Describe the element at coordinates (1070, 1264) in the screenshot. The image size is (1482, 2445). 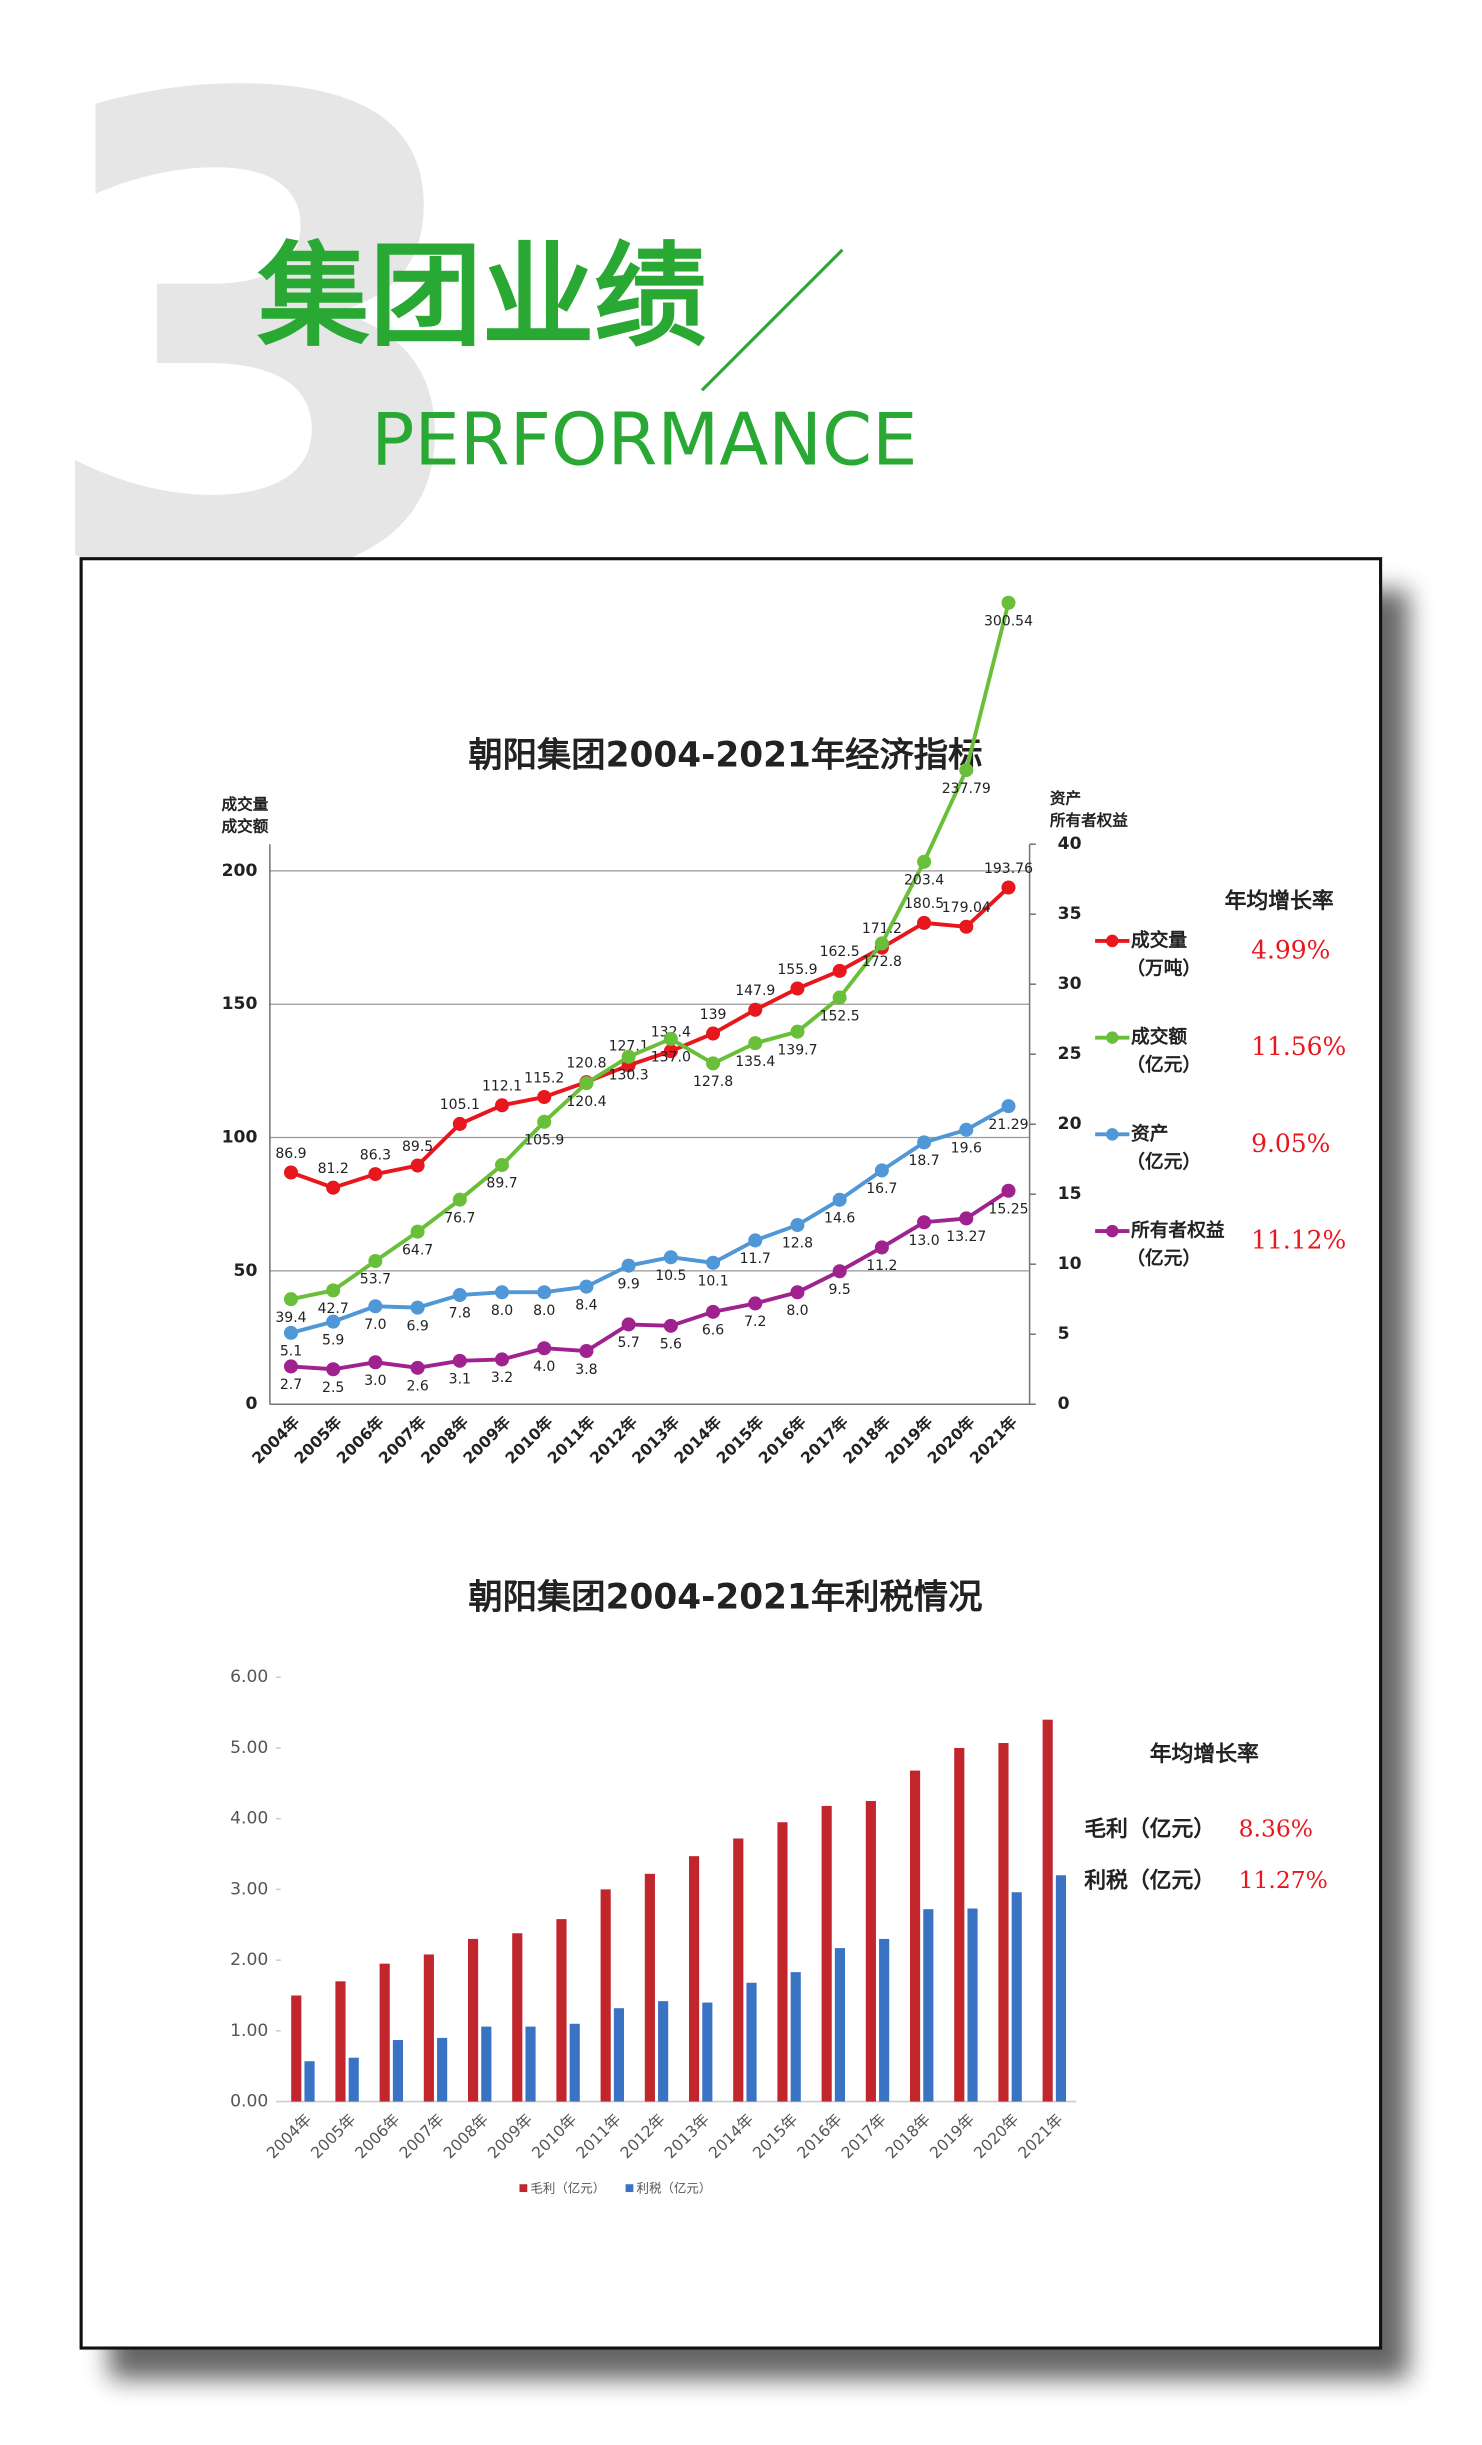
I see `y2-tick-label: 10` at that location.